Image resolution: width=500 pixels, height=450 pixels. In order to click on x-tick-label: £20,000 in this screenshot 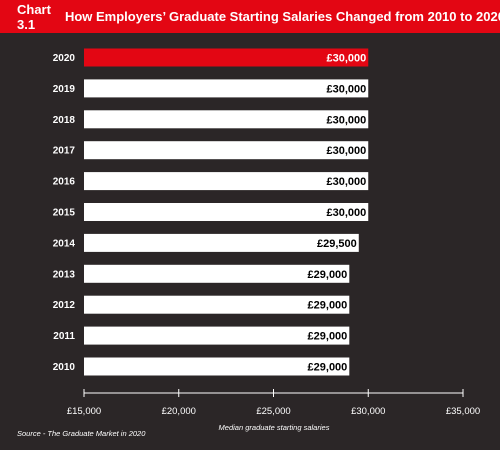, I will do `click(179, 411)`.